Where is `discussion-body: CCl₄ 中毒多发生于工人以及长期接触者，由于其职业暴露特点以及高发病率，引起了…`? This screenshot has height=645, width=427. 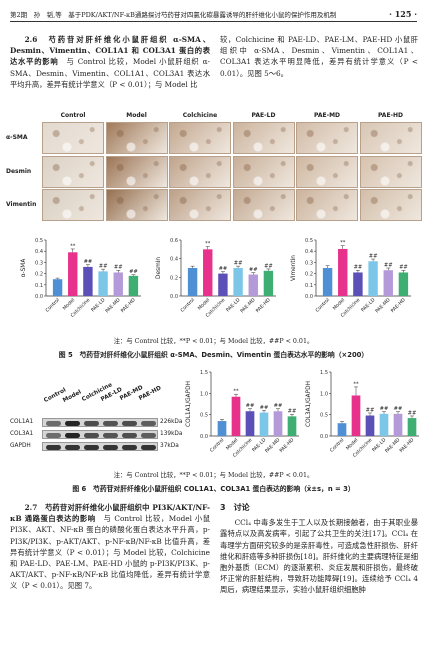
discussion-body: CCl₄ 中毒多发生于工人以及长期接触者，由于其职业暴露特点以及高发病率，引起了… is located at coordinates (319, 556).